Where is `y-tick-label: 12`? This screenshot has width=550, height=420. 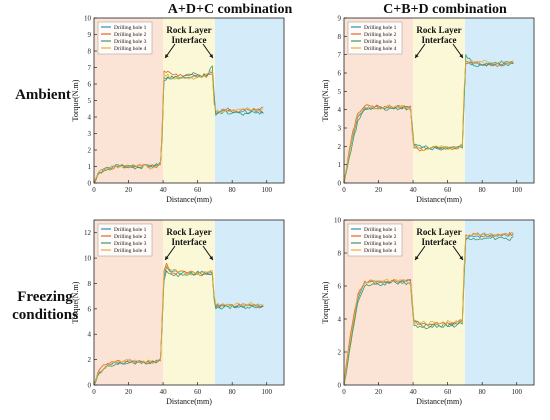
y-tick-label: 12 is located at coordinates (88, 233).